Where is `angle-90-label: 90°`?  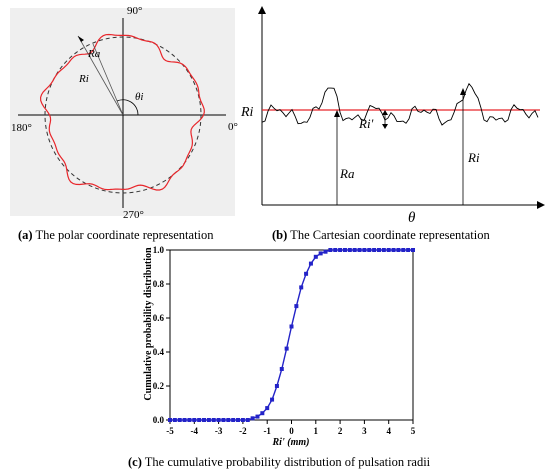 angle-90-label: 90° is located at coordinates (134, 11).